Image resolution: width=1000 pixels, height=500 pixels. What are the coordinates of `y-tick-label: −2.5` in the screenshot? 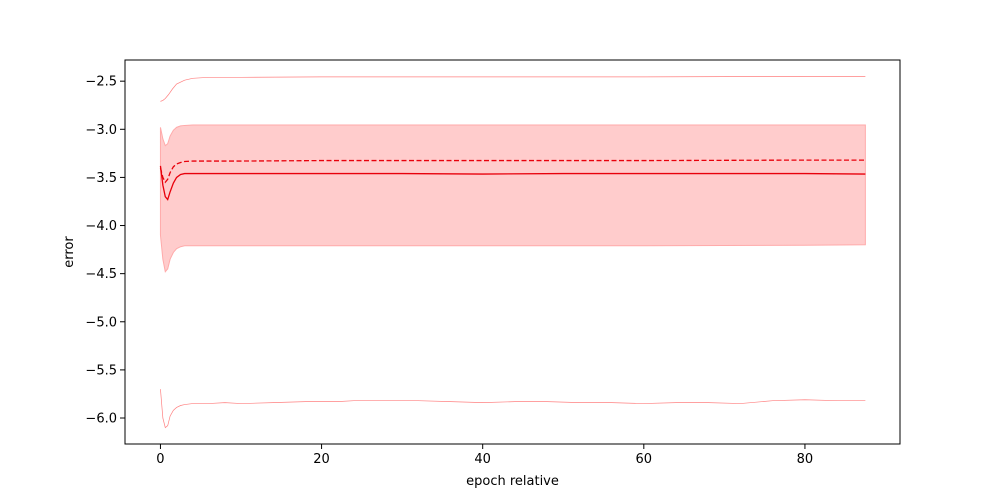 It's located at (101, 82).